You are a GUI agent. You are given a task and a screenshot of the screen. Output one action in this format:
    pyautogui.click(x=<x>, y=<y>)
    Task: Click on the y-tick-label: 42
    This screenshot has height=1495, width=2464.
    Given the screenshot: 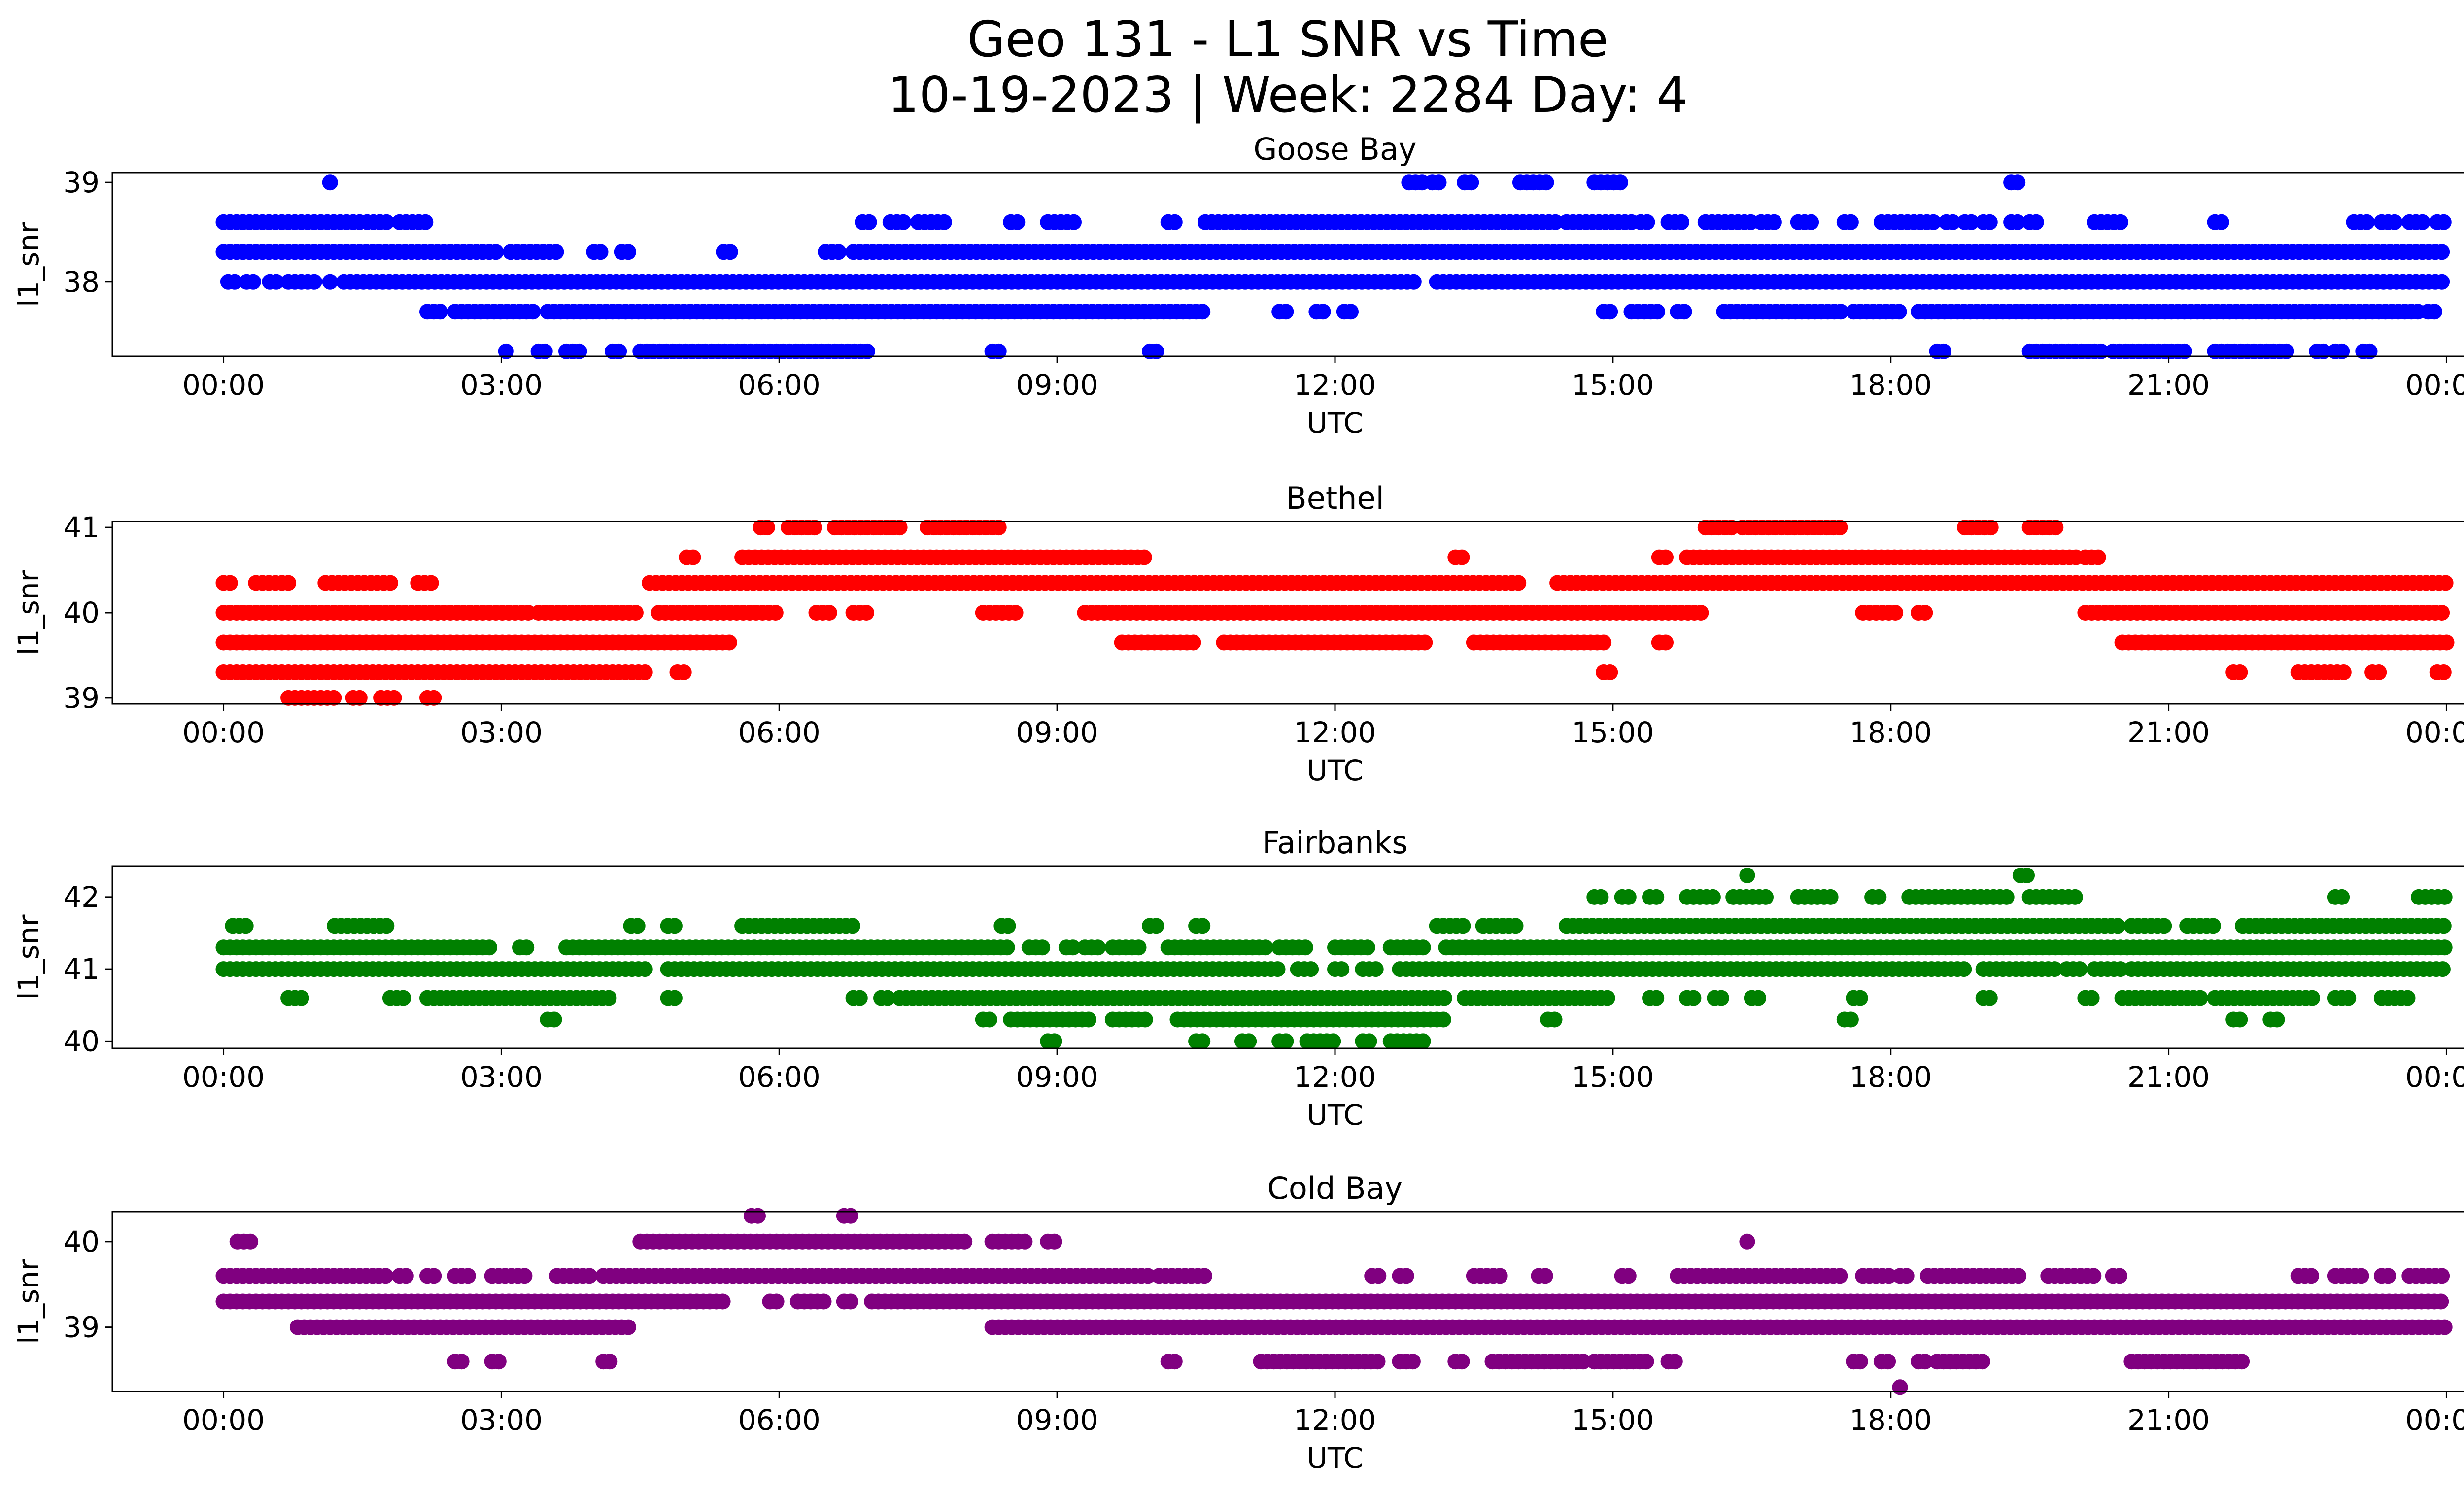 What is the action you would take?
    pyautogui.click(x=81, y=897)
    